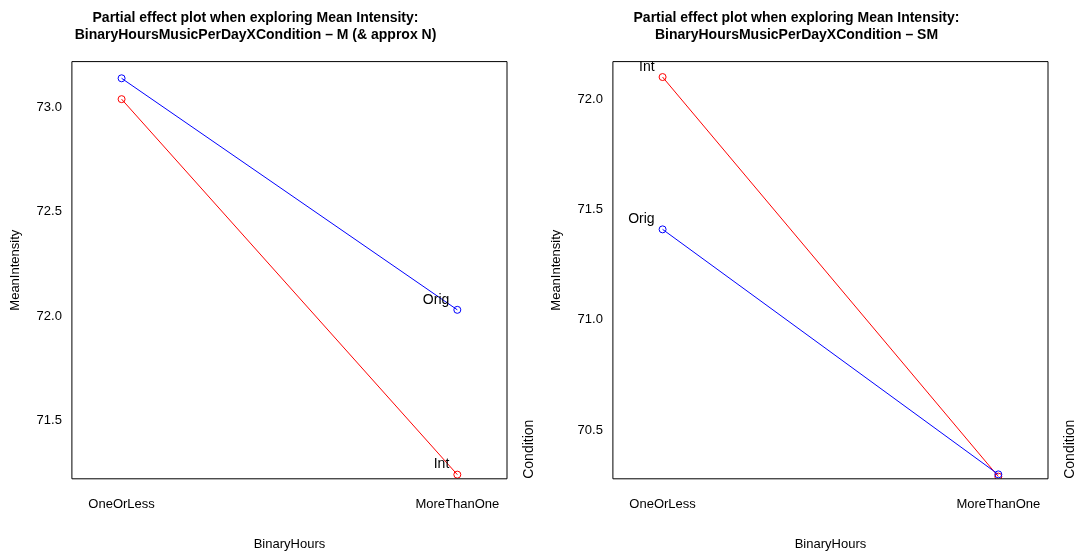 This screenshot has width=1082, height=558. I want to click on y-tick-label: 71.0, so click(590, 319).